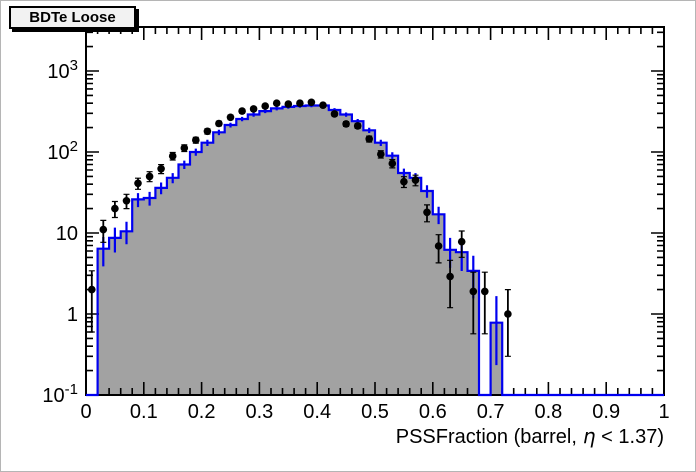 The width and height of the screenshot is (696, 472). Describe the element at coordinates (62, 151) in the screenshot. I see `y-tick-label: 10²` at that location.